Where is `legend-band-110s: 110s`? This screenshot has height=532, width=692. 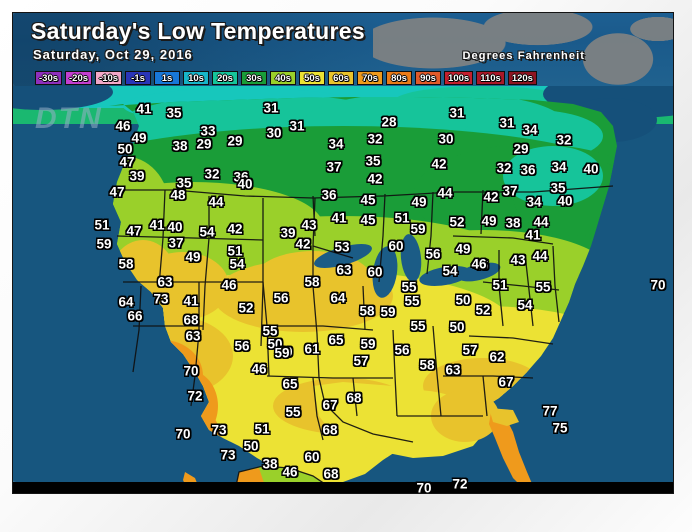 legend-band-110s: 110s is located at coordinates (490, 78).